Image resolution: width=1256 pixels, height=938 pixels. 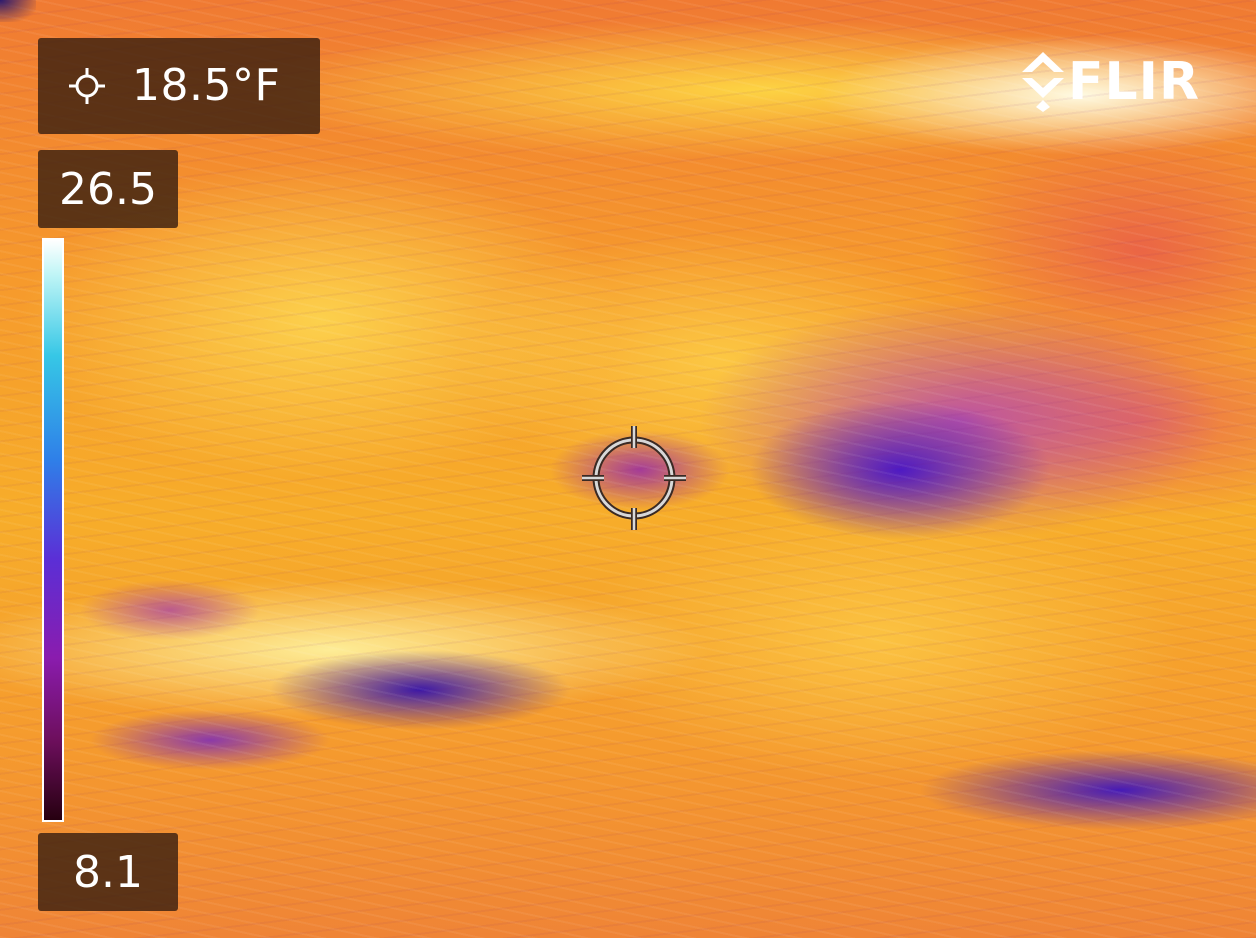 I want to click on flir-diamond-icon, so click(x=1043, y=82).